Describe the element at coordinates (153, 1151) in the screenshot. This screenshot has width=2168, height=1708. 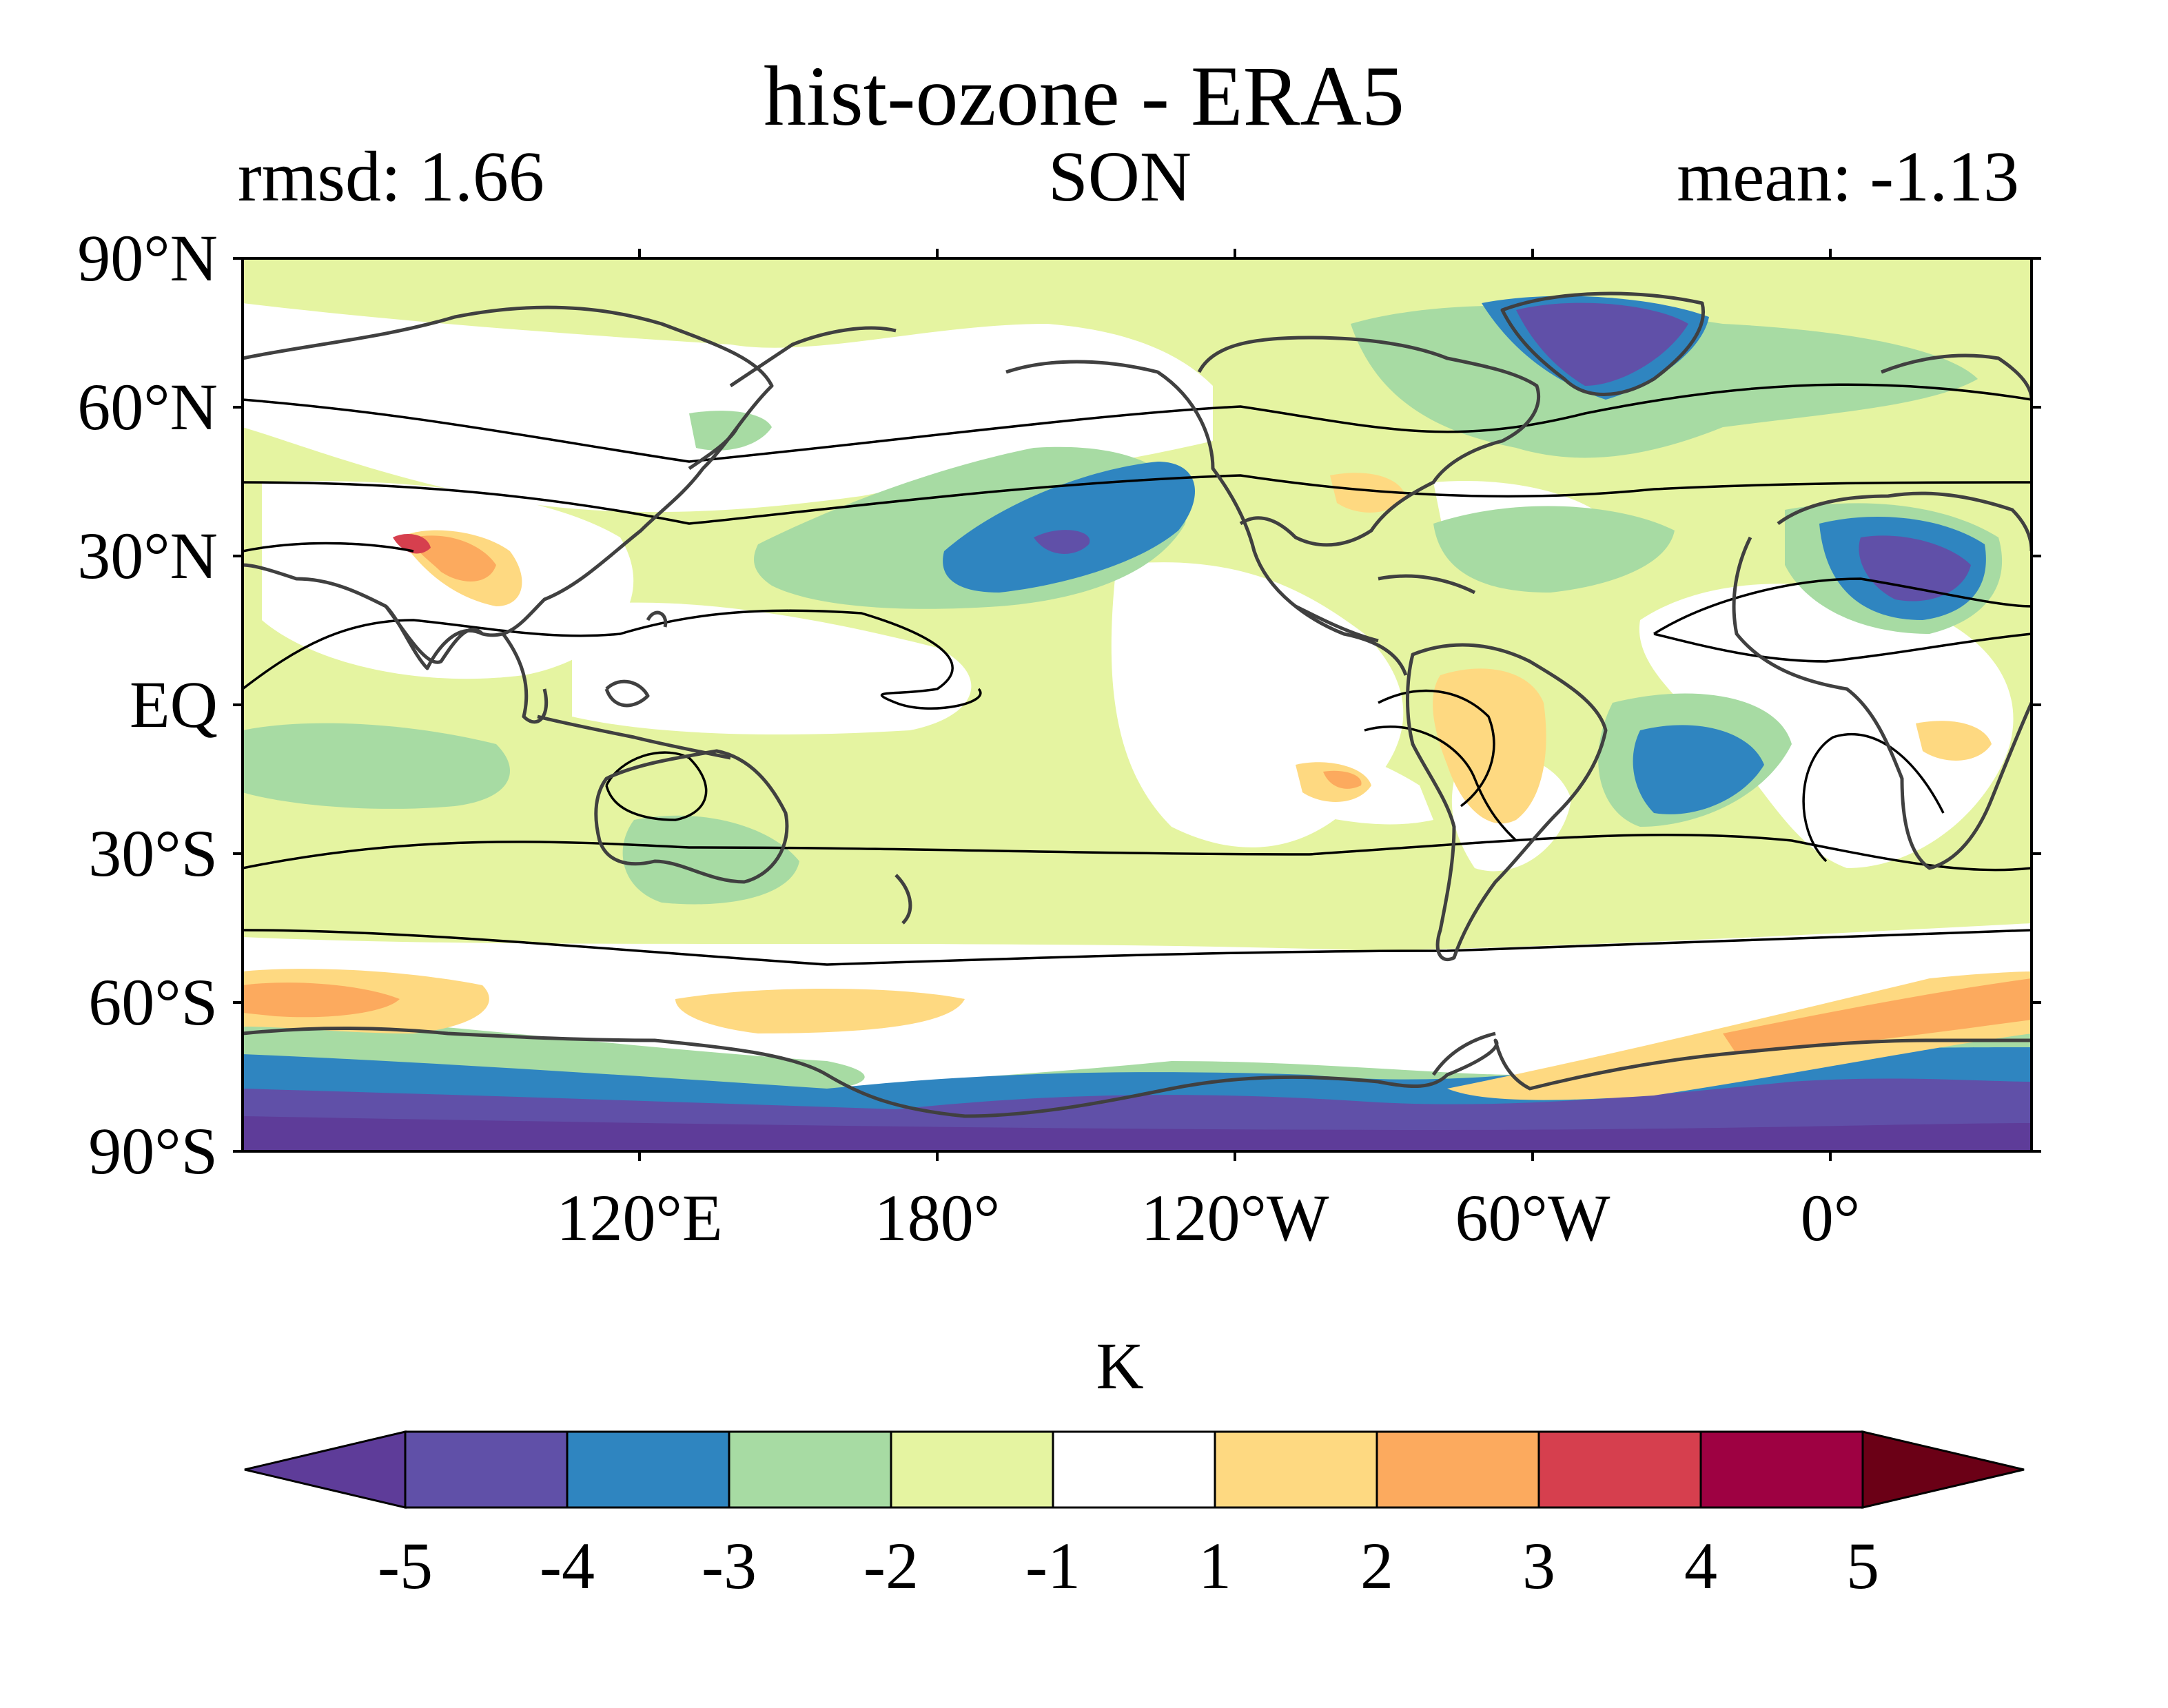
I see `lat-label: 90°S` at that location.